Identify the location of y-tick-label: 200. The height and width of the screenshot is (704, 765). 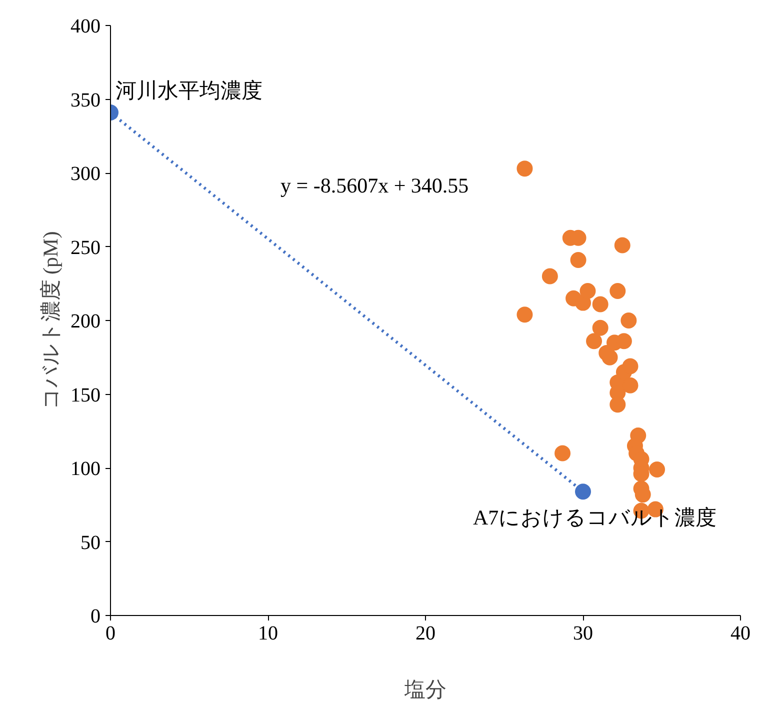
(85, 321).